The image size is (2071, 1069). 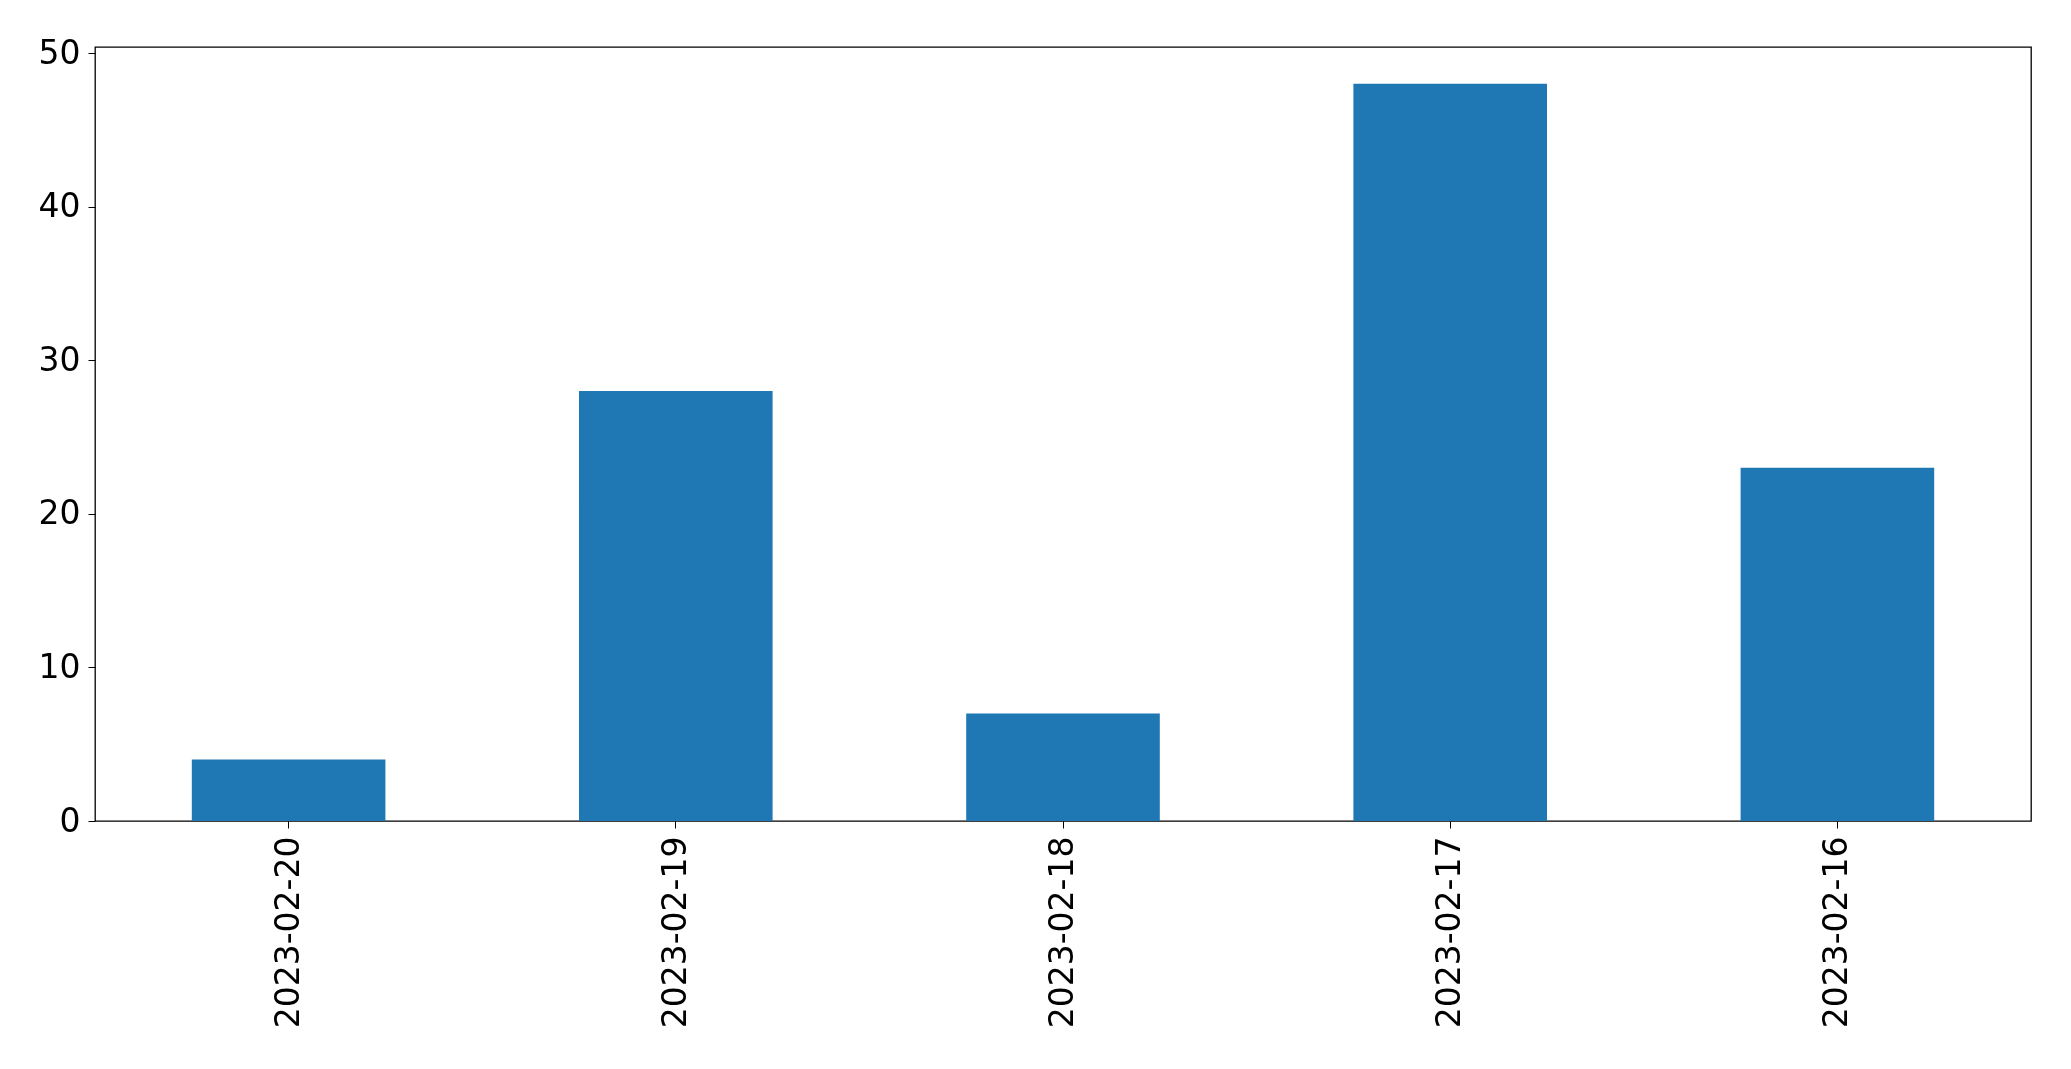 What do you see at coordinates (59, 206) in the screenshot?
I see `y-tick-label: 40` at bounding box center [59, 206].